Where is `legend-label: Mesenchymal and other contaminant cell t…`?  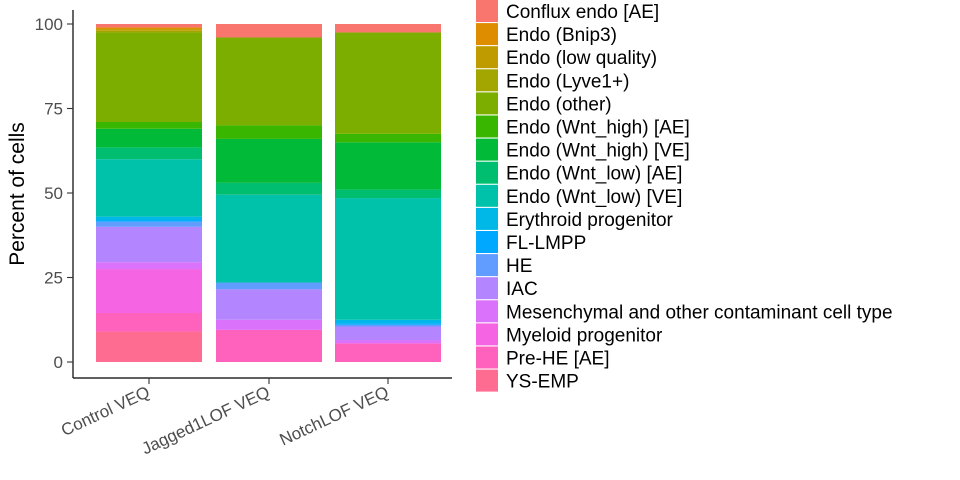 legend-label: Mesenchymal and other contaminant cell t… is located at coordinates (699, 312).